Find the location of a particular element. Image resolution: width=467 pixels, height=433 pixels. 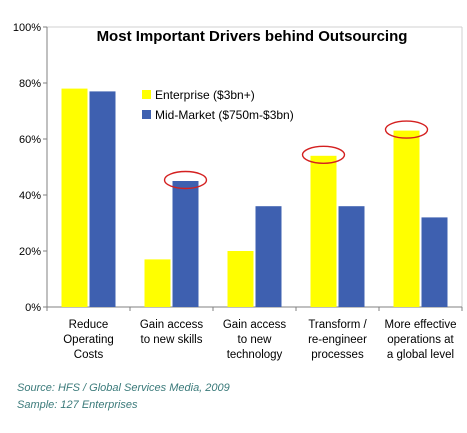

y-tick-label: 0% is located at coordinates (33, 308).